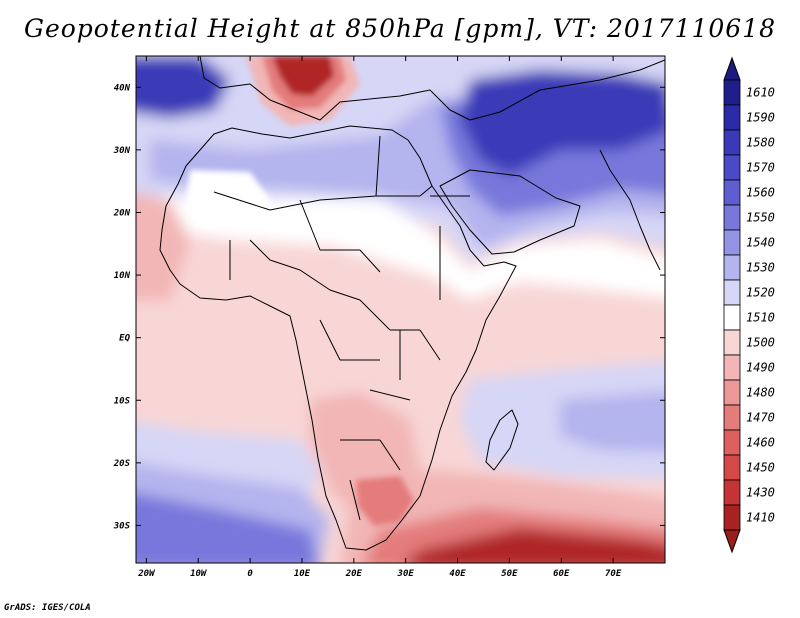  What do you see at coordinates (760, 393) in the screenshot?
I see `colorbar-label: 1480` at bounding box center [760, 393].